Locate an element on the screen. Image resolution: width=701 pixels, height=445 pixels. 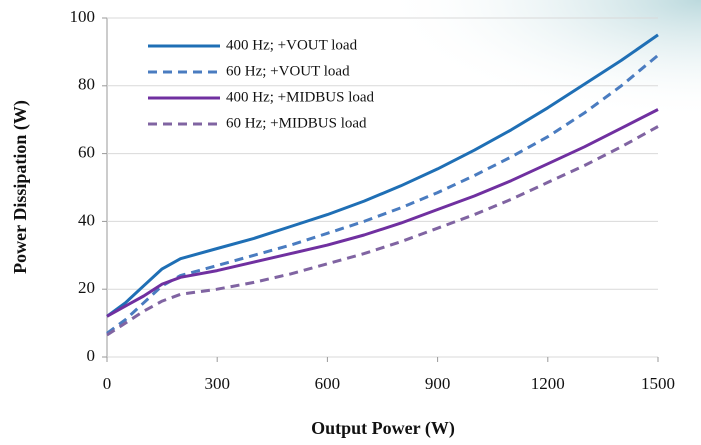
y-tick-label: 40 is located at coordinates (86, 219).